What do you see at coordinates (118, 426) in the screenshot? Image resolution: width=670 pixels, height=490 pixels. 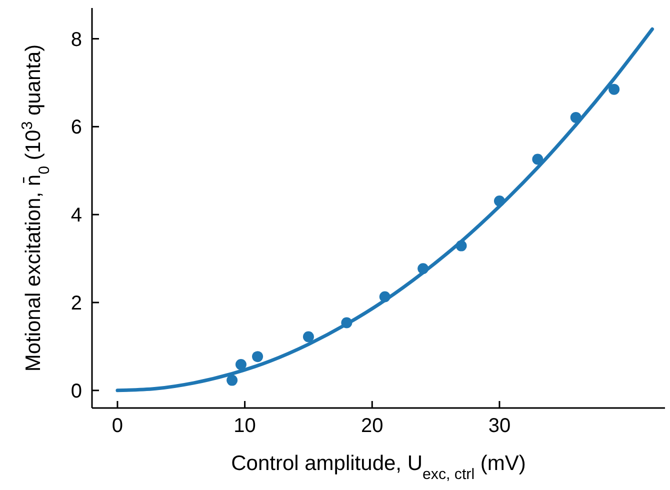 I see `x-tick-label: 0` at bounding box center [118, 426].